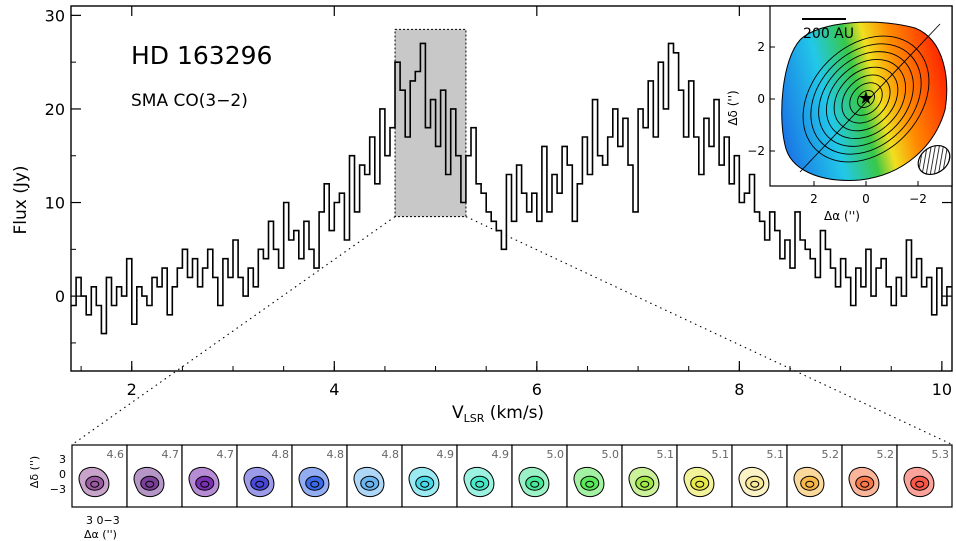 This screenshot has width=956, height=541. I want to click on x-axis-label: VLSR (km/s), so click(498, 414).